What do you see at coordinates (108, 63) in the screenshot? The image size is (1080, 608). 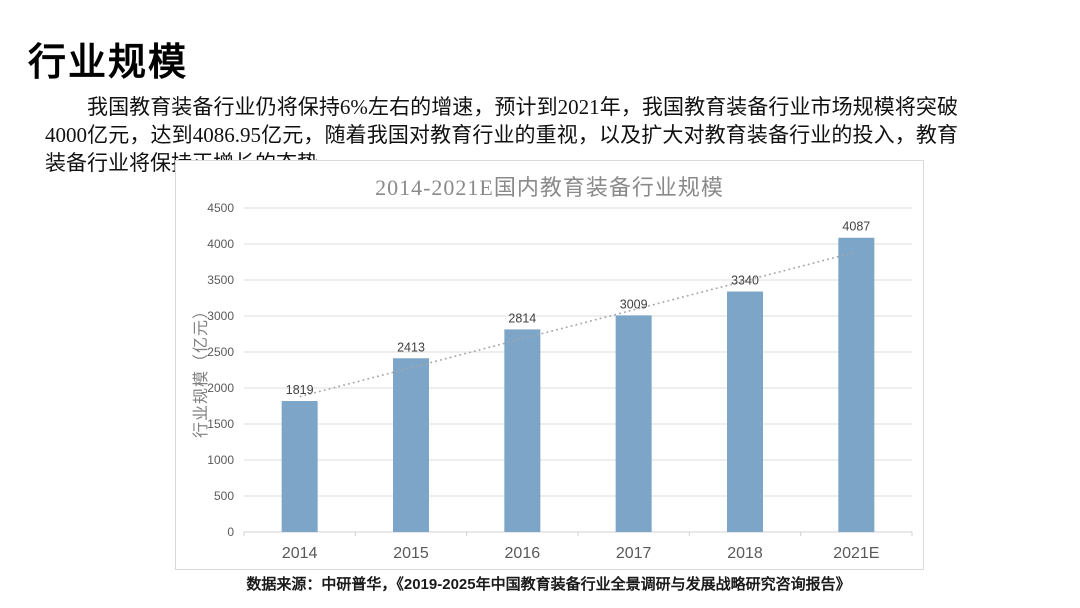 I see `page-title: 行业规模` at bounding box center [108, 63].